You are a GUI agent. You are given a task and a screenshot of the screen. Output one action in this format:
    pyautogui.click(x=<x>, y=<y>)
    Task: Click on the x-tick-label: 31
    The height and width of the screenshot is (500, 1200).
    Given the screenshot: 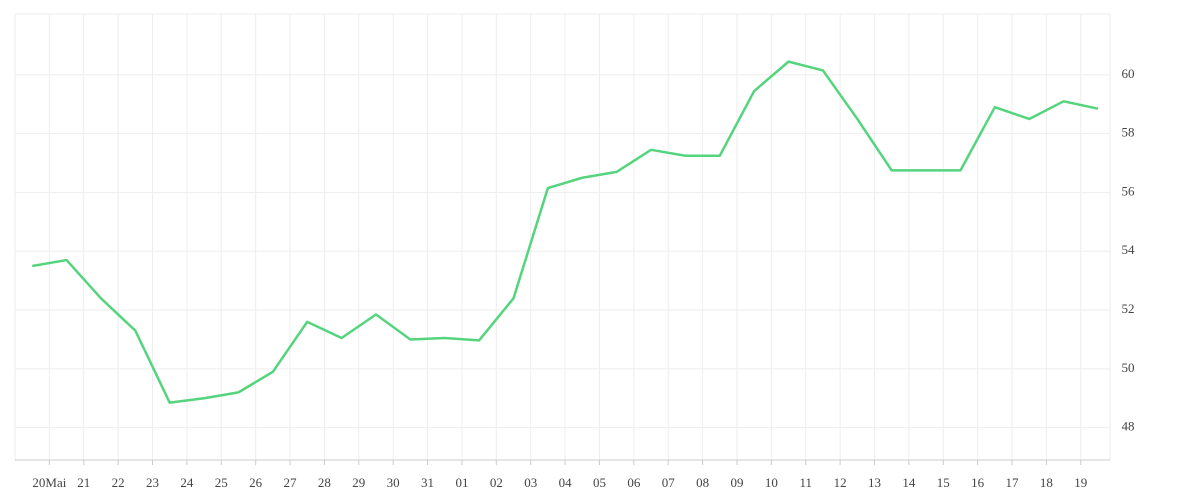 What is the action you would take?
    pyautogui.click(x=427, y=482)
    